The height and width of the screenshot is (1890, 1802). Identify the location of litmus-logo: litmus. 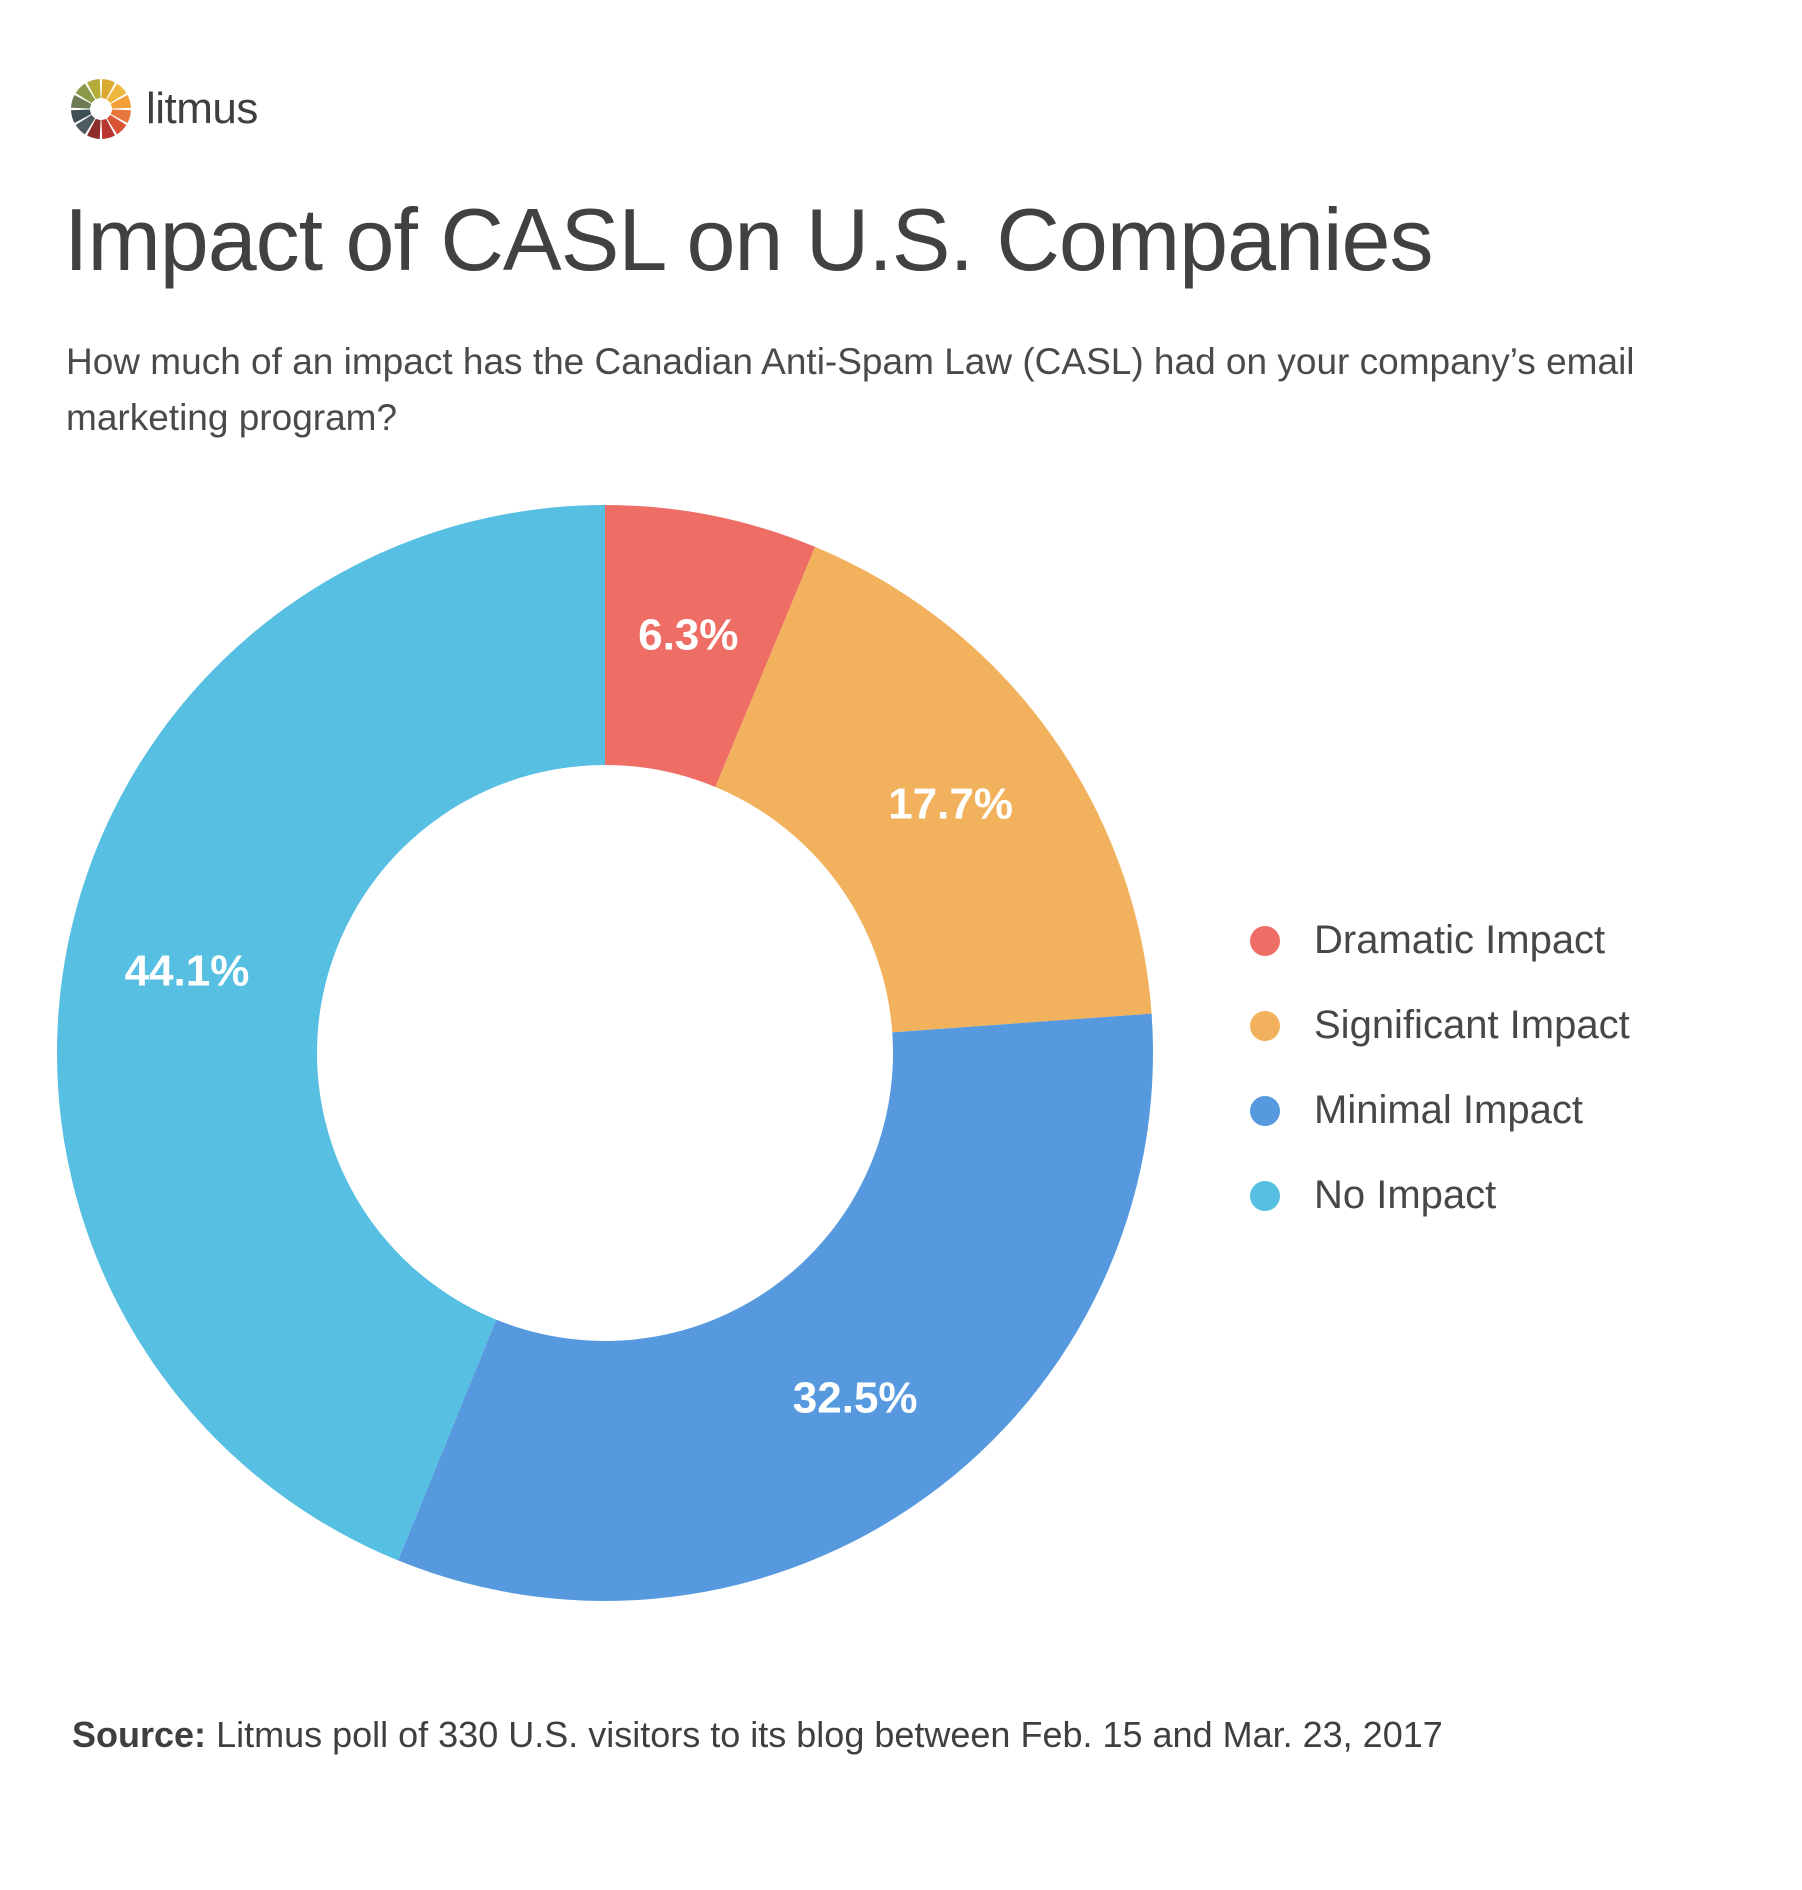
(164, 109).